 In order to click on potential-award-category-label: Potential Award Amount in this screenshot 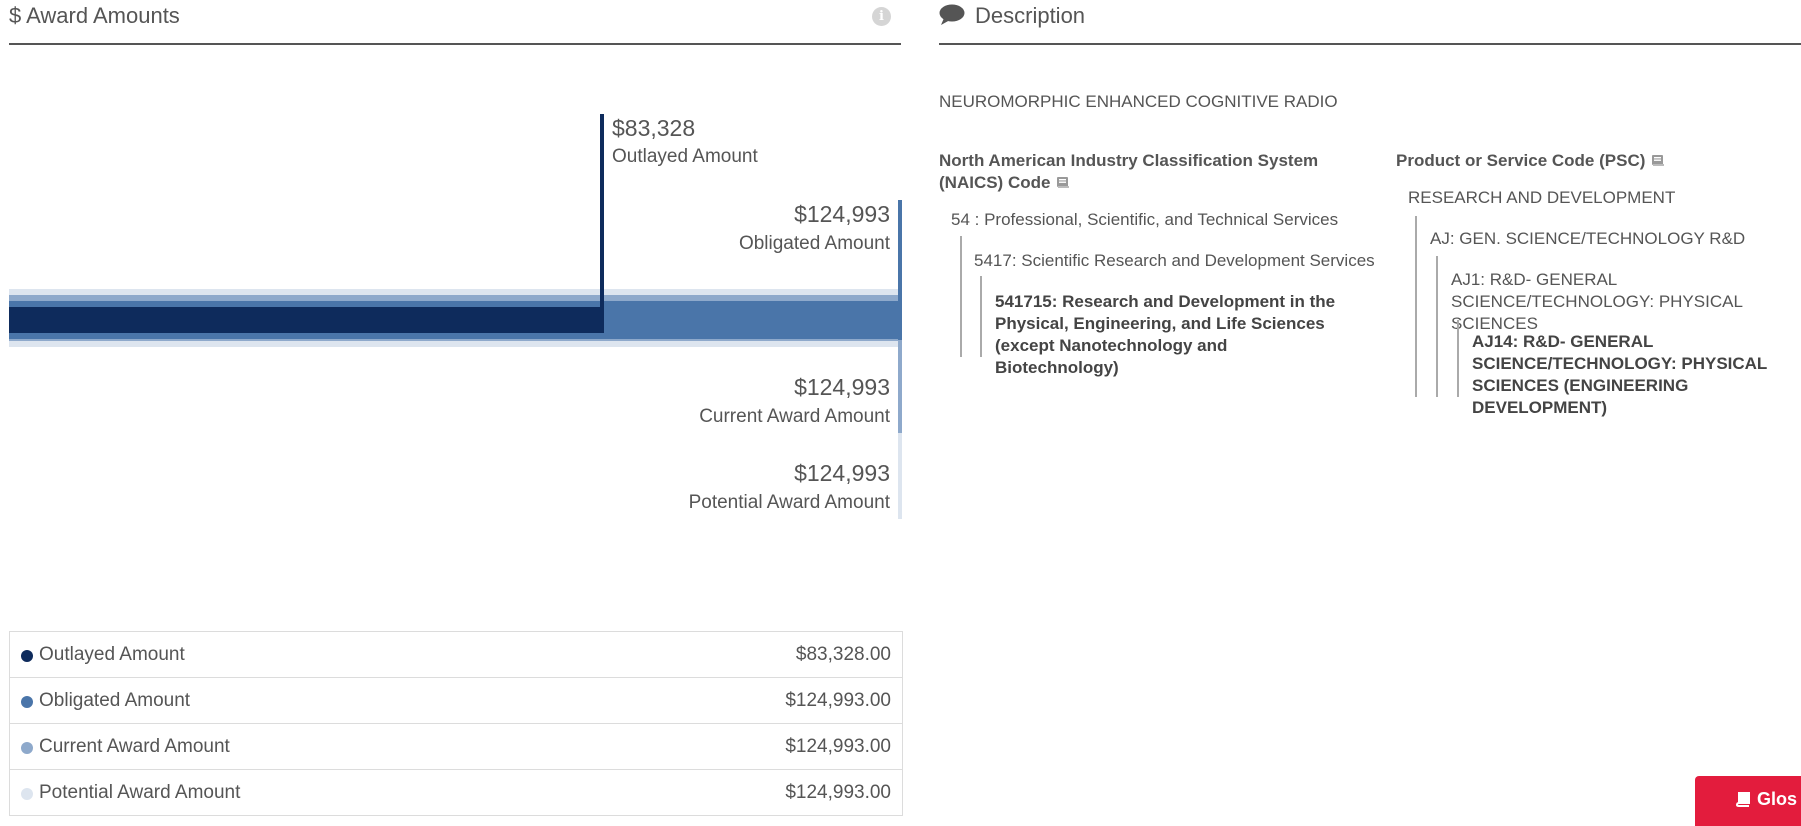, I will do `click(789, 502)`.